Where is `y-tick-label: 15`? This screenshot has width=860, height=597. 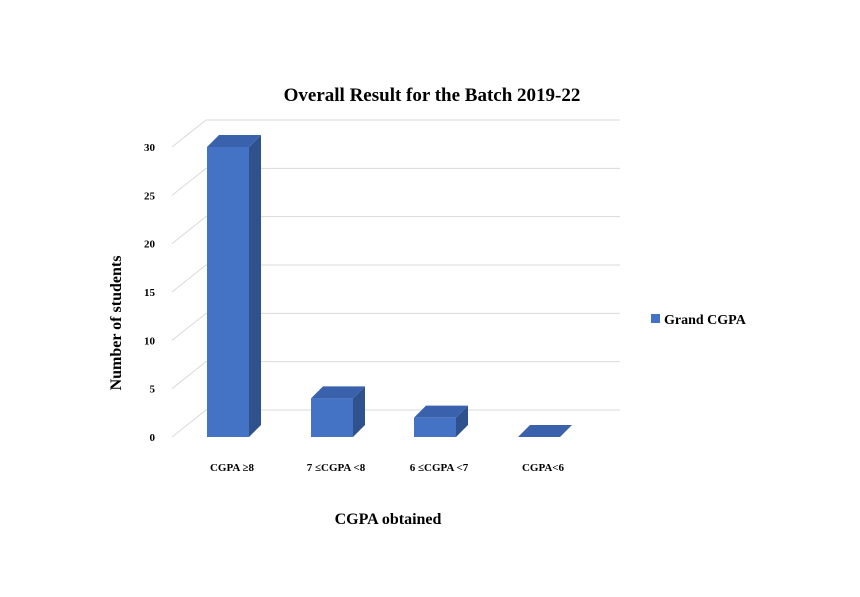 y-tick-label: 15 is located at coordinates (150, 293).